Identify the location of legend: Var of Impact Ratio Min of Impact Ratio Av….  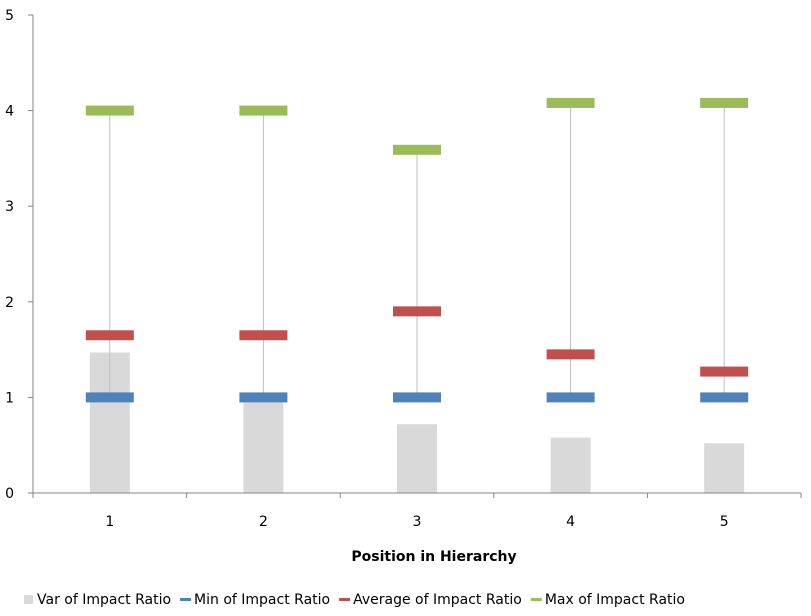
(354, 600).